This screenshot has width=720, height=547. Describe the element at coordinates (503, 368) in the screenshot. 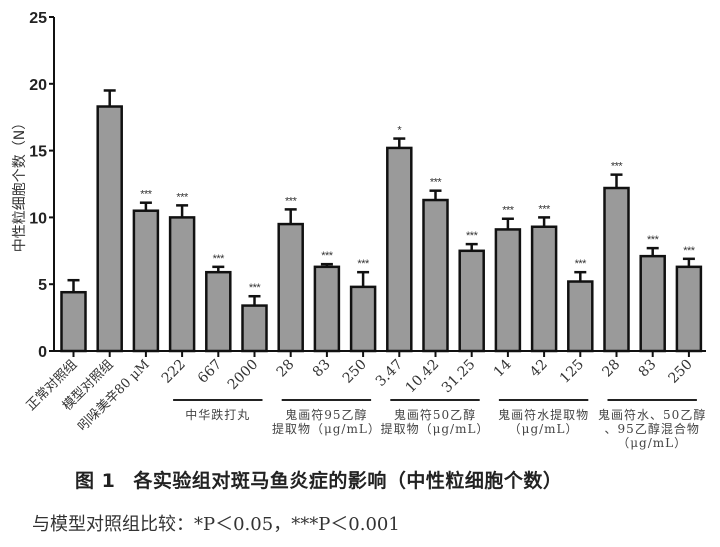

I see `x-tick-label: 14` at that location.